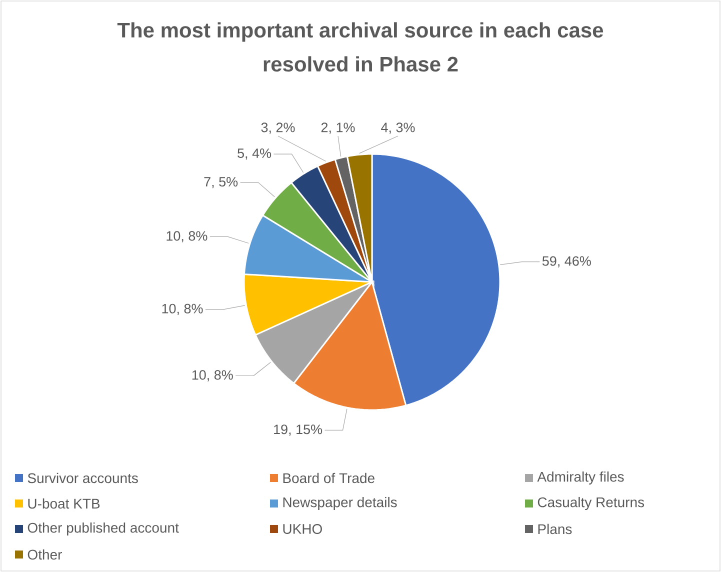 The height and width of the screenshot is (572, 721). What do you see at coordinates (555, 529) in the screenshot?
I see `legend-label: Plans` at bounding box center [555, 529].